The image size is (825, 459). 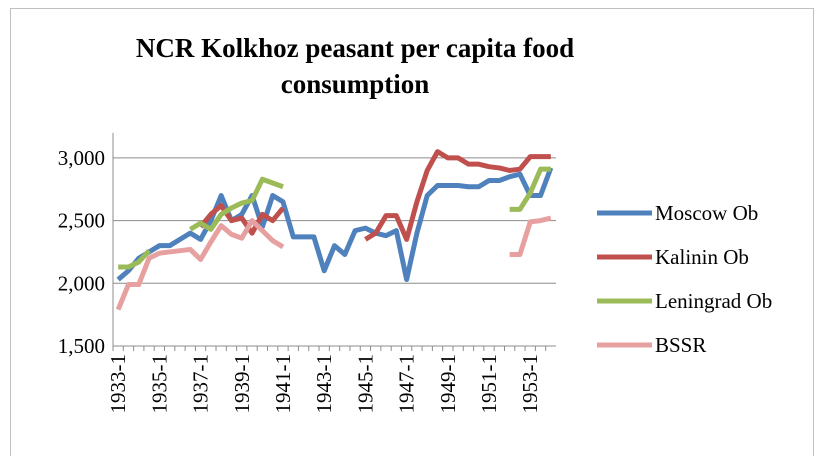 I want to click on x-tick-label: 1953-1, so click(x=530, y=384).